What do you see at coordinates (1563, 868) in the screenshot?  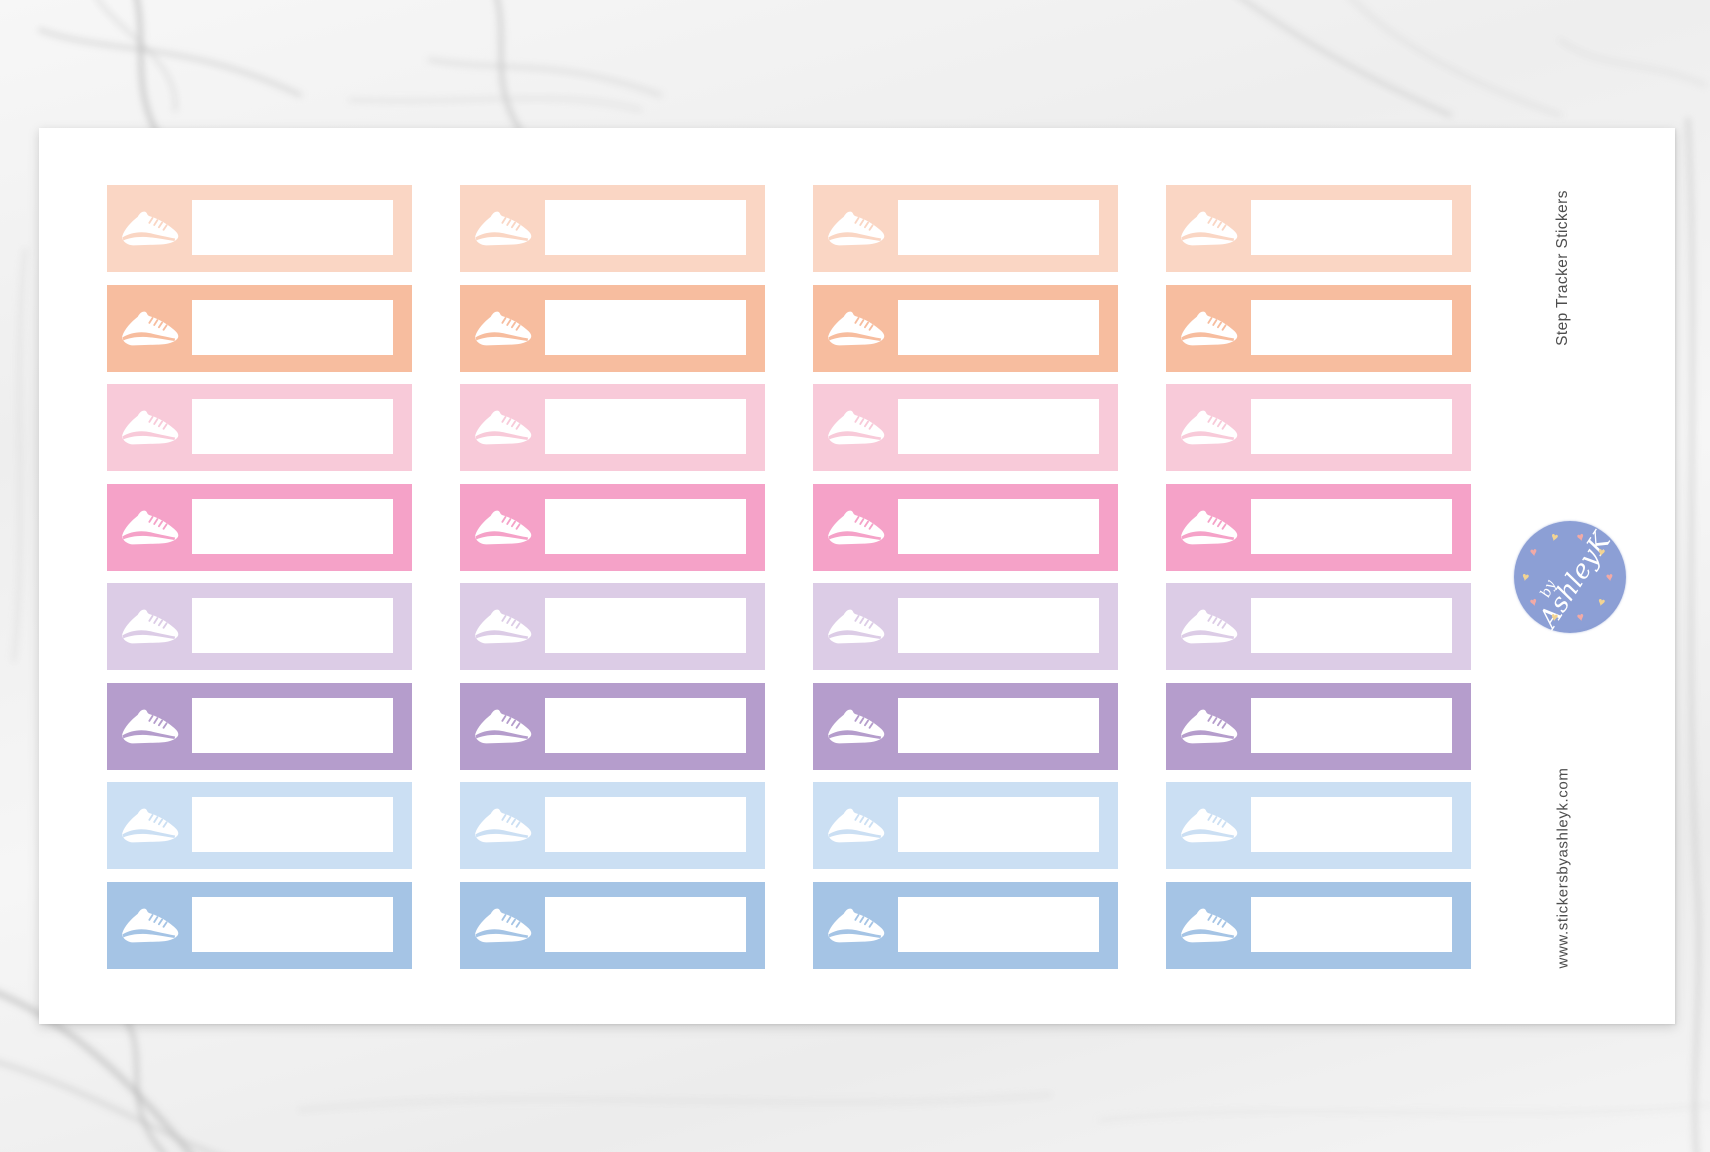 I see `website-url: www.stickersbyashleyk.com` at bounding box center [1563, 868].